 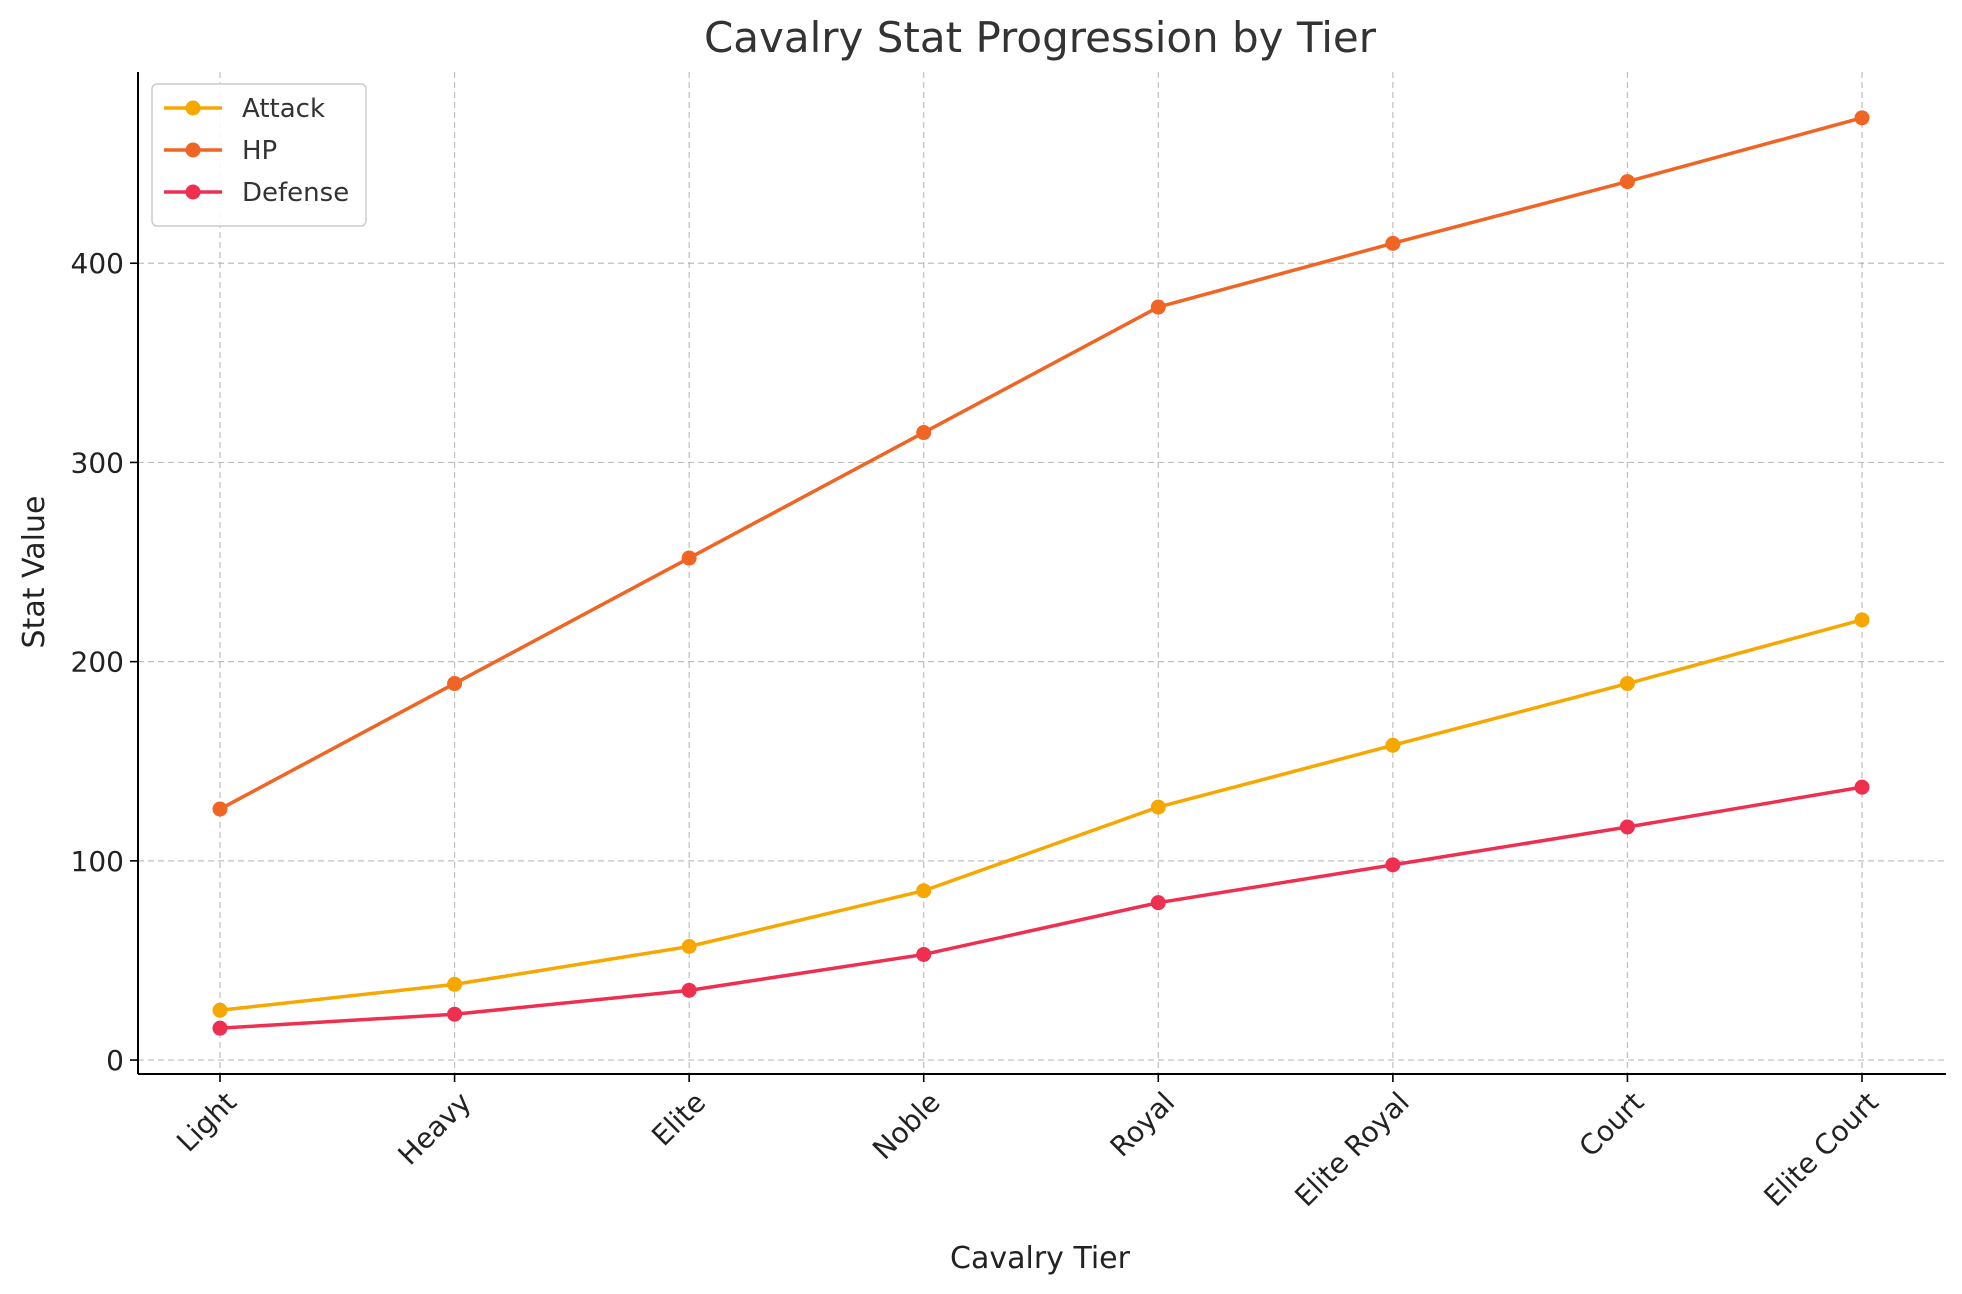 I want to click on legend-label: Defense, so click(x=295, y=193).